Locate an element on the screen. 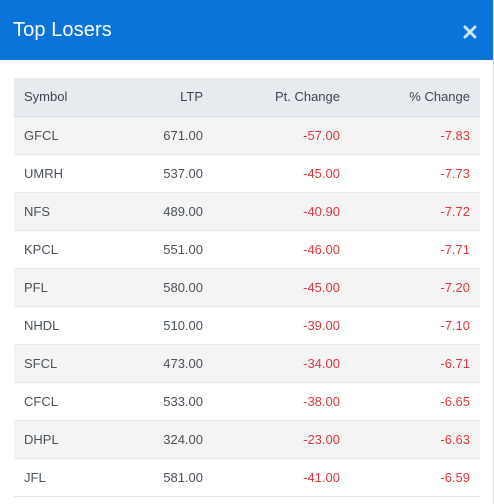 The height and width of the screenshot is (504, 494). symbol-cell: DHPL is located at coordinates (69, 439).